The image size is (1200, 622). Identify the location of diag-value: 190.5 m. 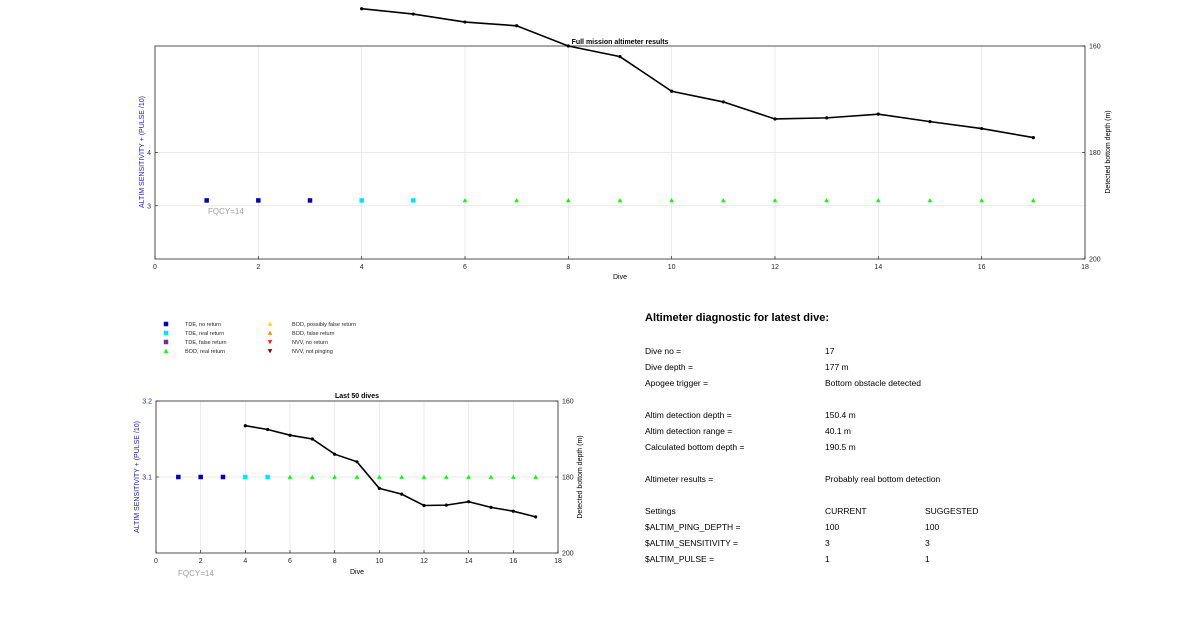
(840, 447).